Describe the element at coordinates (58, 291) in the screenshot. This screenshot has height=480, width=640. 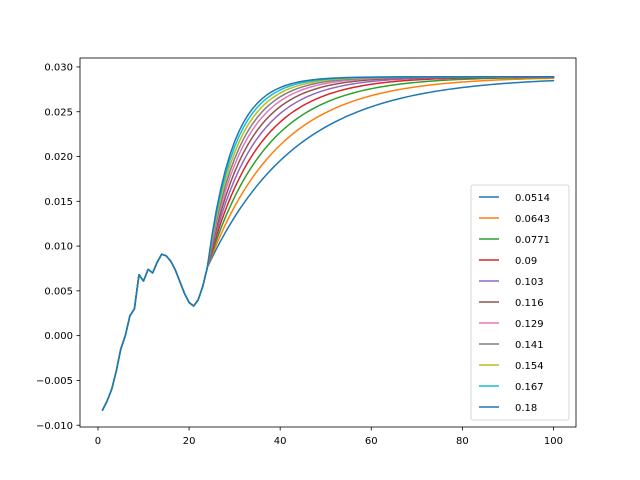
I see `y-tick-label: 0.005` at that location.